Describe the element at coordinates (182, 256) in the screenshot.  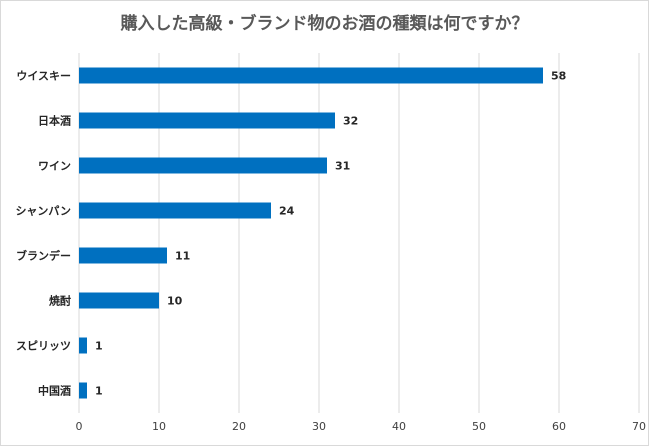
I see `data-label: 11` at that location.